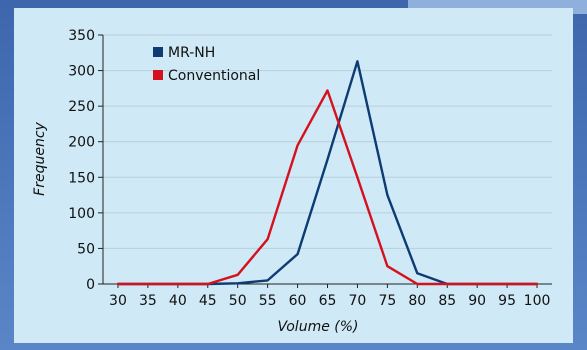 This screenshot has height=350, width=587. I want to click on x-axis-label: Volume (%), so click(317, 327).